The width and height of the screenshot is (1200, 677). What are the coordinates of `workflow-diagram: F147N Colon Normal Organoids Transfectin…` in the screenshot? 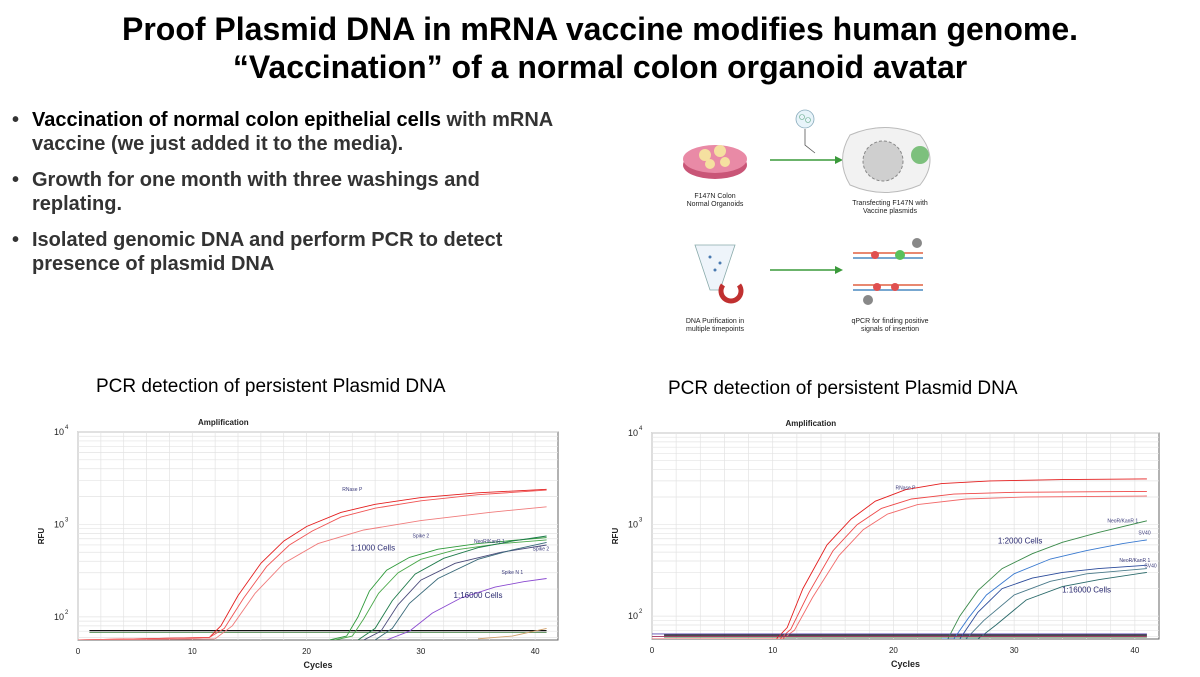 It's located at (807, 221).